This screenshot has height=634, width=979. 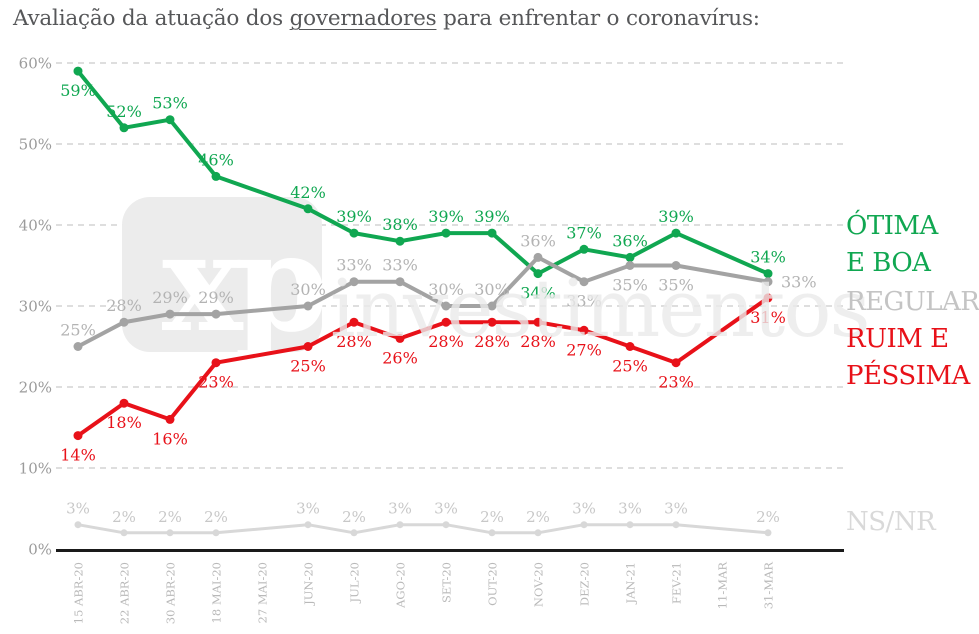 What do you see at coordinates (78, 90) in the screenshot?
I see `value-label: 59%` at bounding box center [78, 90].